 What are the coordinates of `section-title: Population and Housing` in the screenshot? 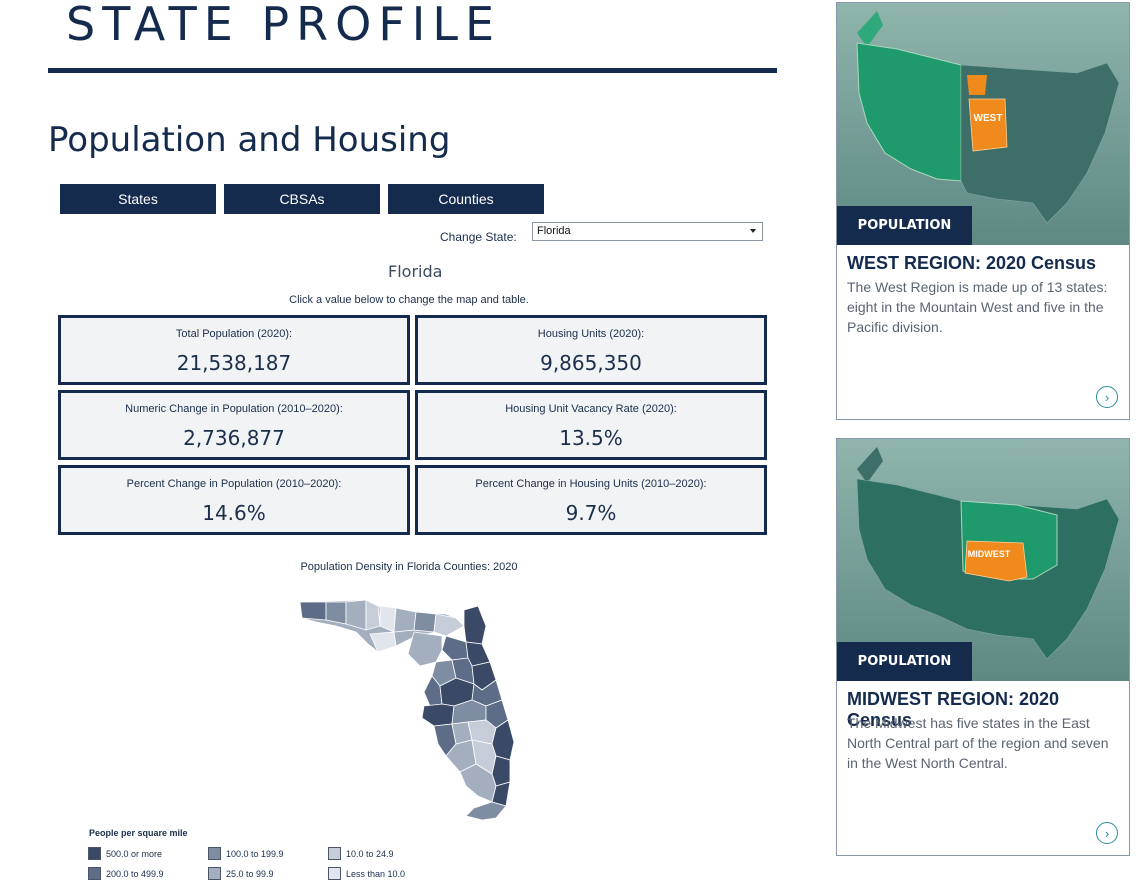 It's located at (249, 140).